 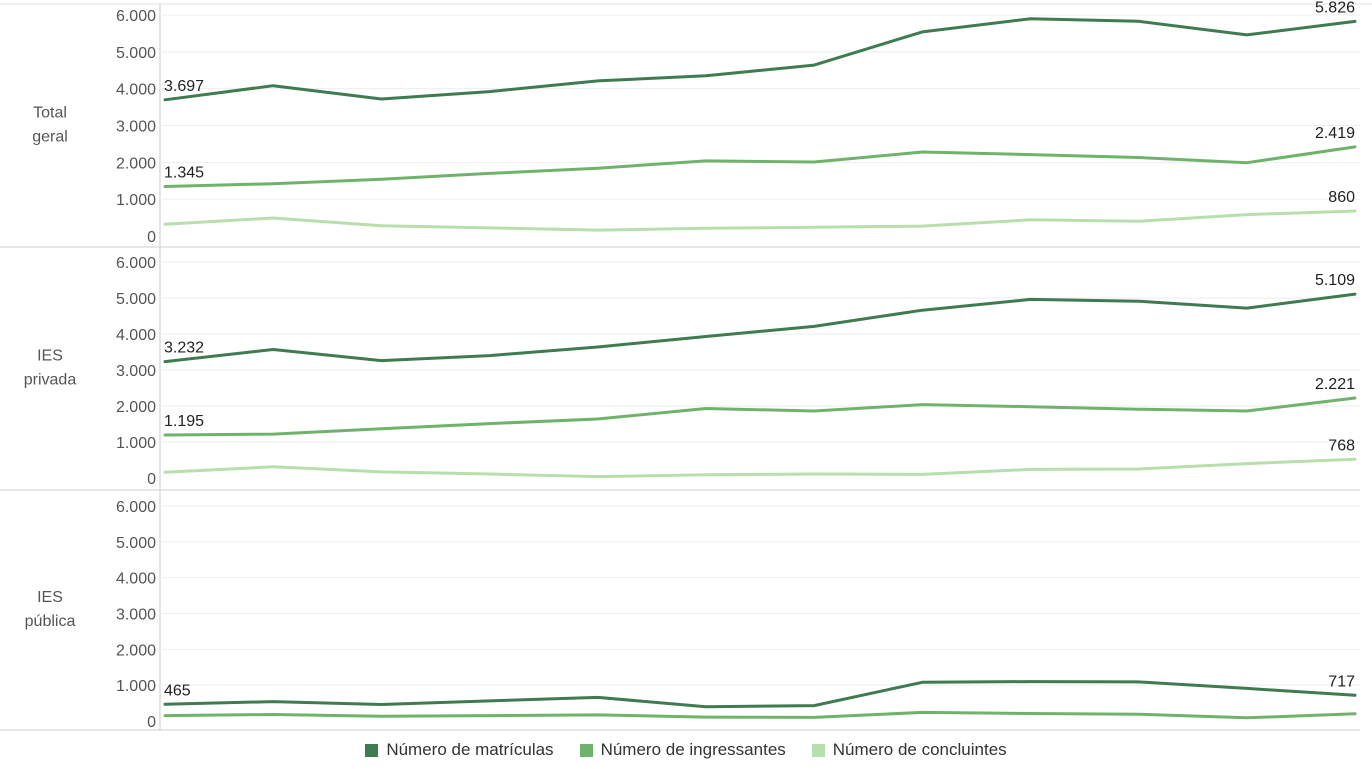 I want to click on data-label-last: 768, so click(x=1341, y=445).